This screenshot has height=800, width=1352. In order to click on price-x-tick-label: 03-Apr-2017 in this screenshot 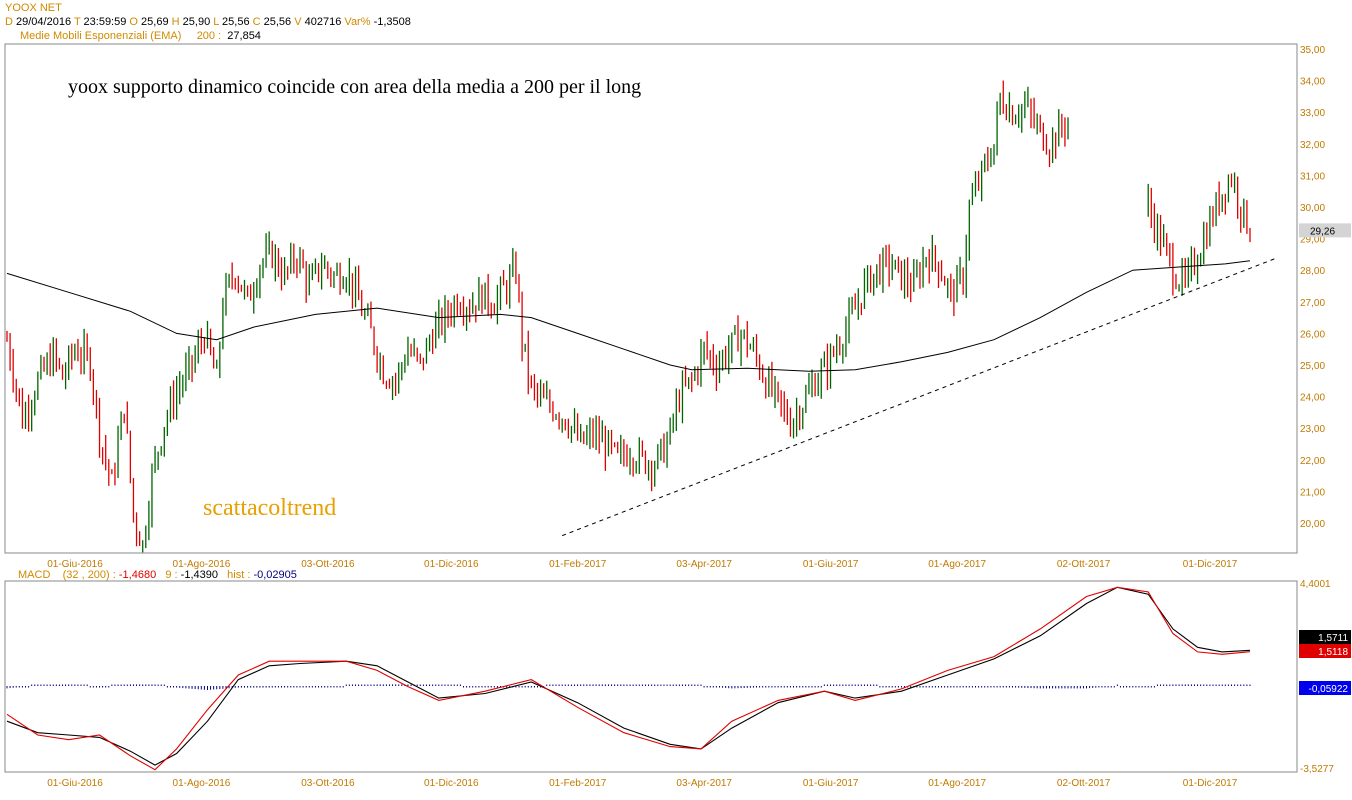, I will do `click(704, 564)`.